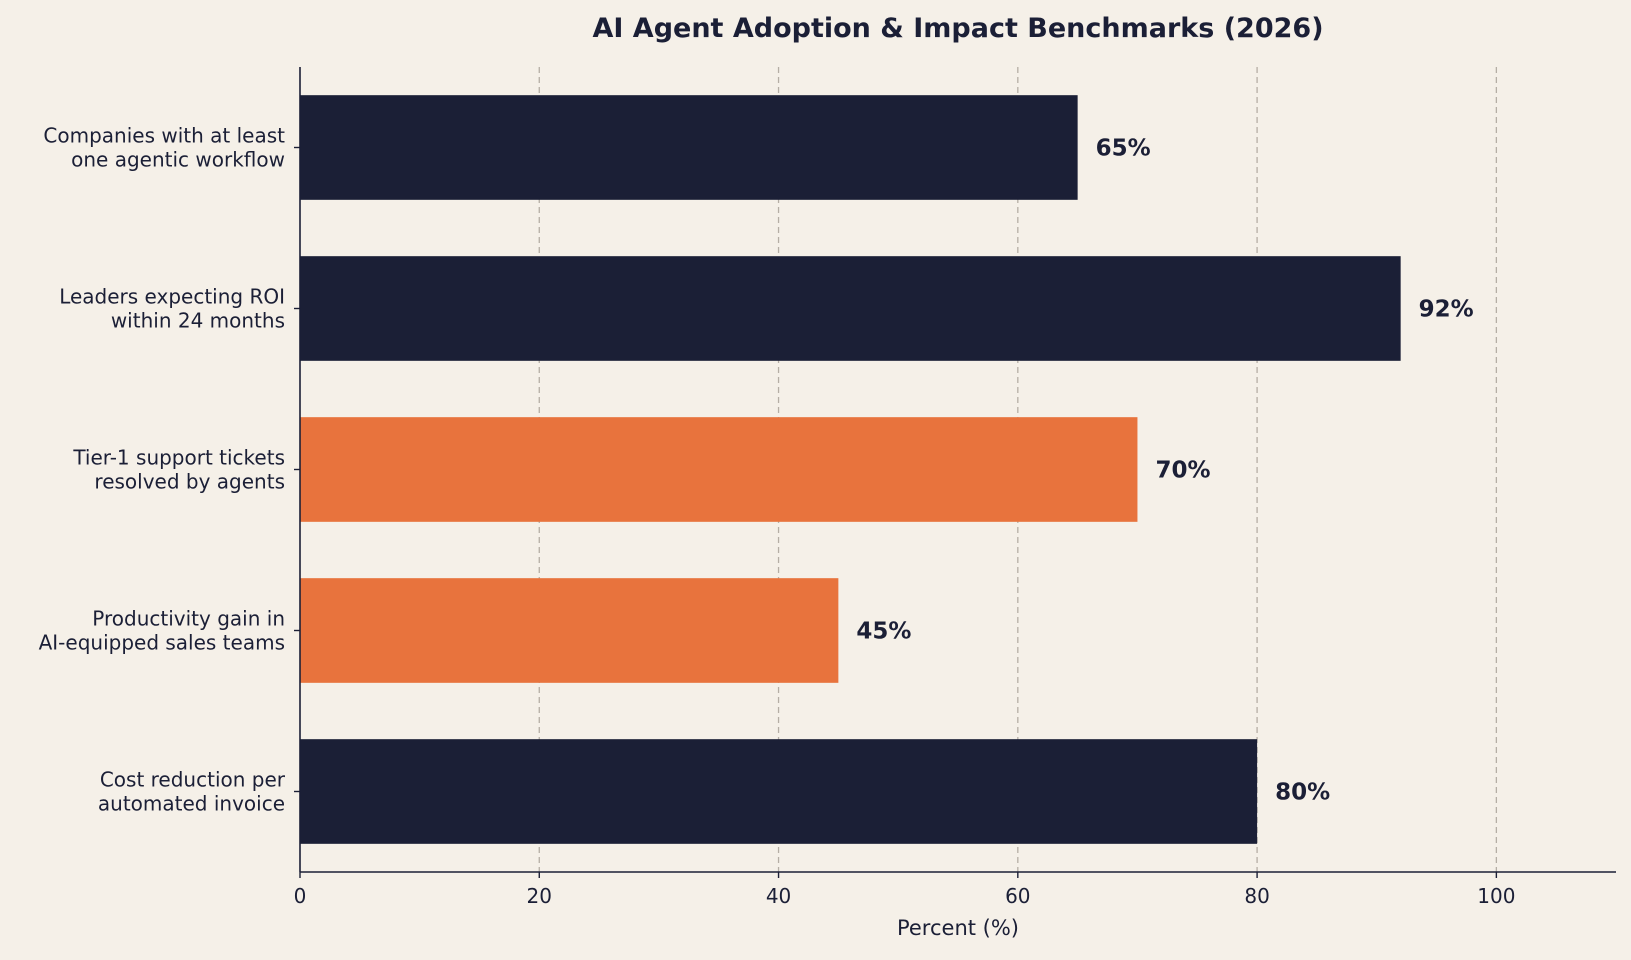 The height and width of the screenshot is (960, 1631). I want to click on y-tick-label-line: Companies with at least, so click(164, 136).